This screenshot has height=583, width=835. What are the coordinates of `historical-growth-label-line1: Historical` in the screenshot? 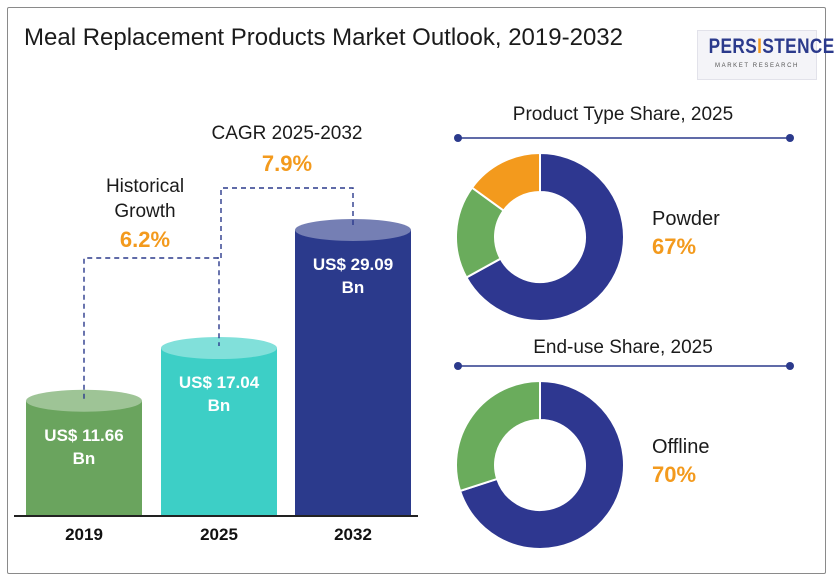 It's located at (145, 186).